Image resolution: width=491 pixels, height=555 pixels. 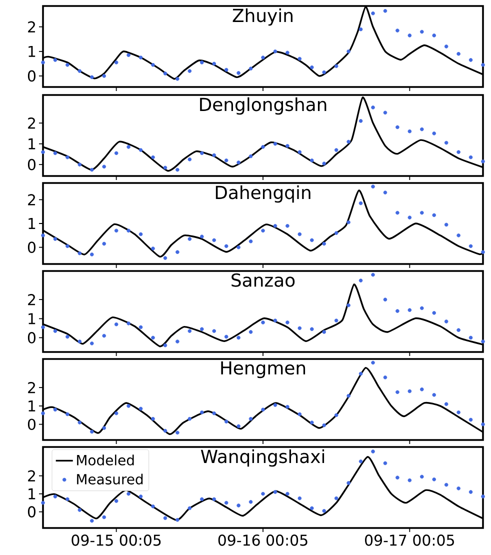 I want to click on chart-title: Hengmen, so click(x=263, y=369).